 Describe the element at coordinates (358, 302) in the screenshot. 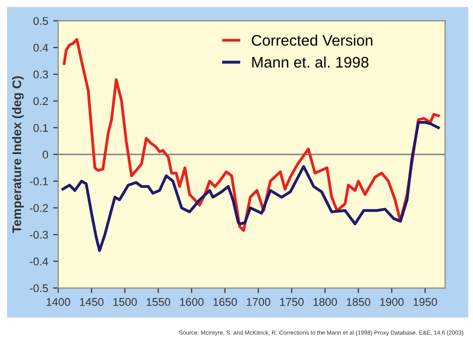

I see `x-tick-label: 1850` at that location.